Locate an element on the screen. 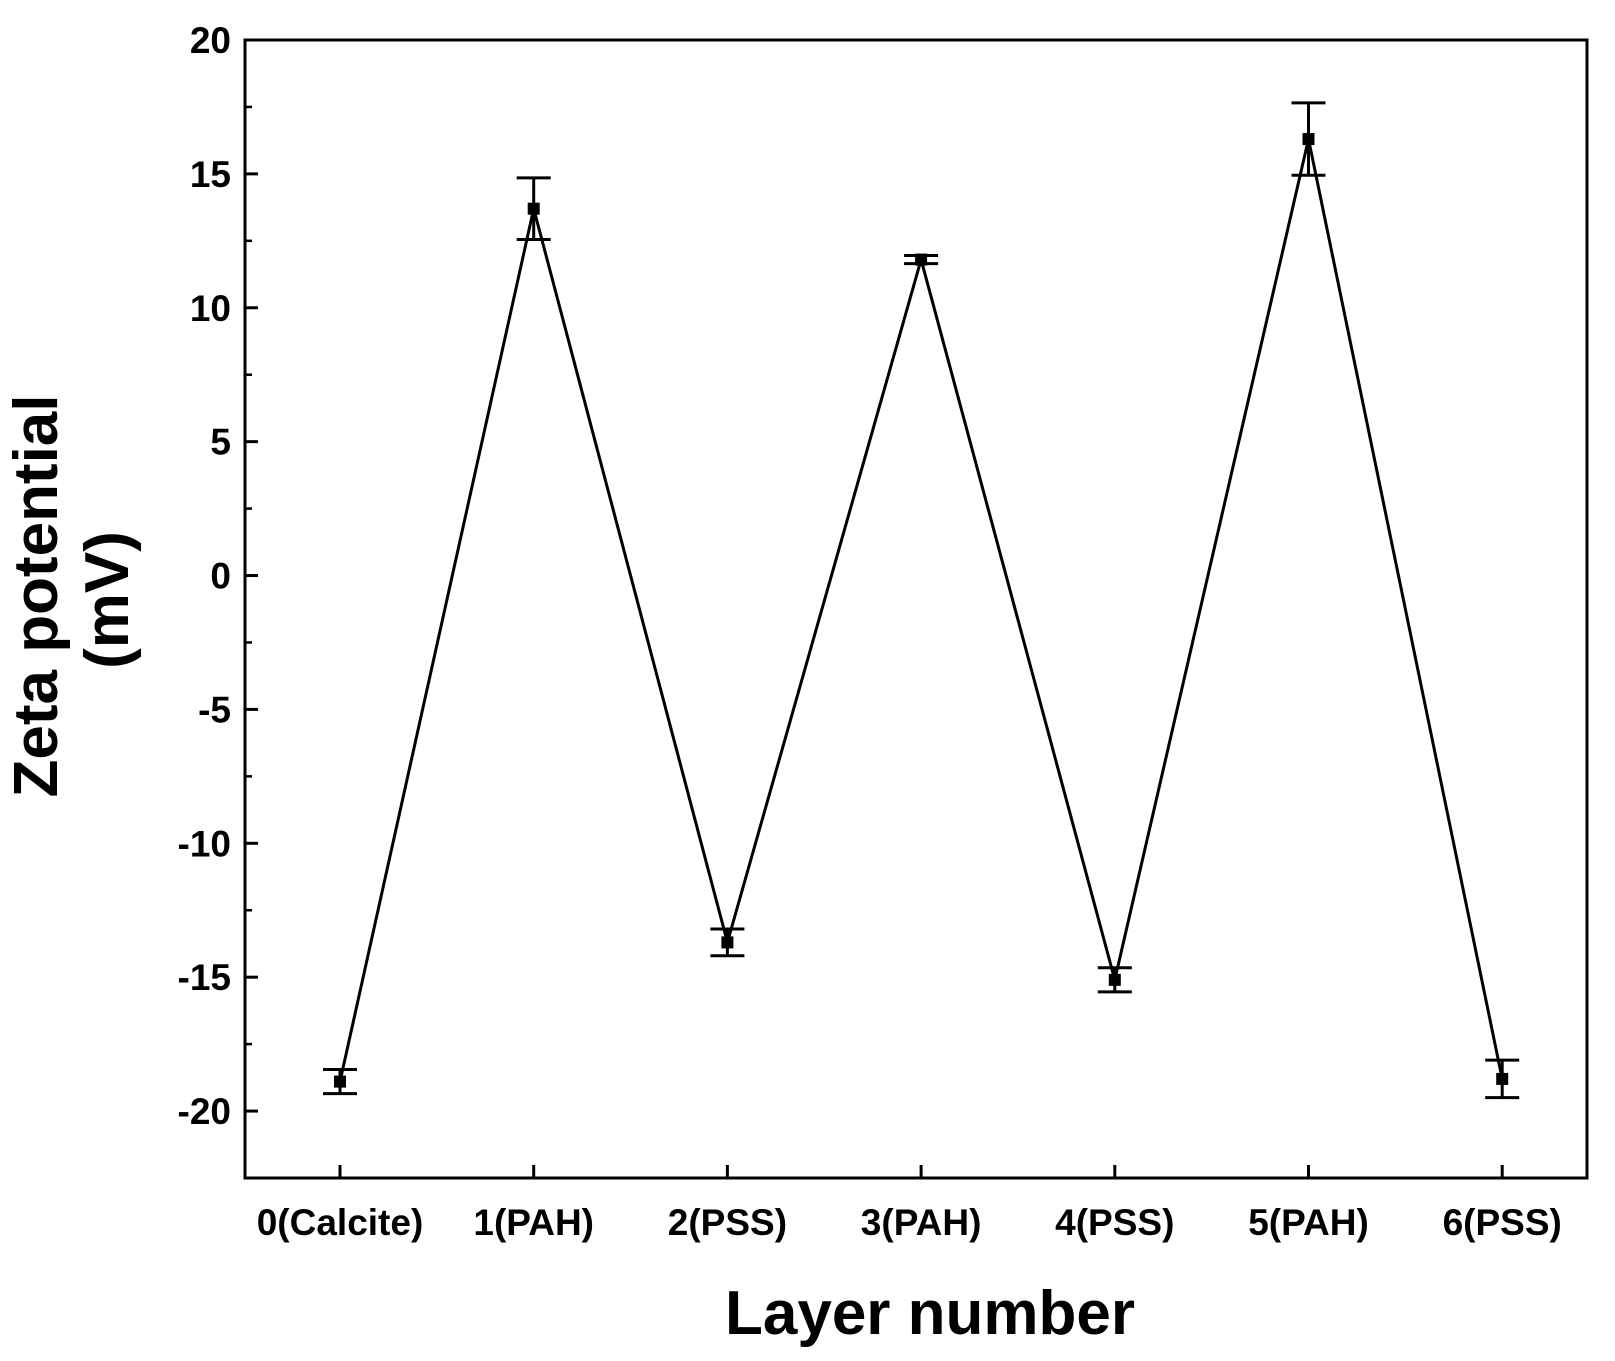 Image resolution: width=1615 pixels, height=1361 pixels. y-tick-label: 20 is located at coordinates (210, 40).